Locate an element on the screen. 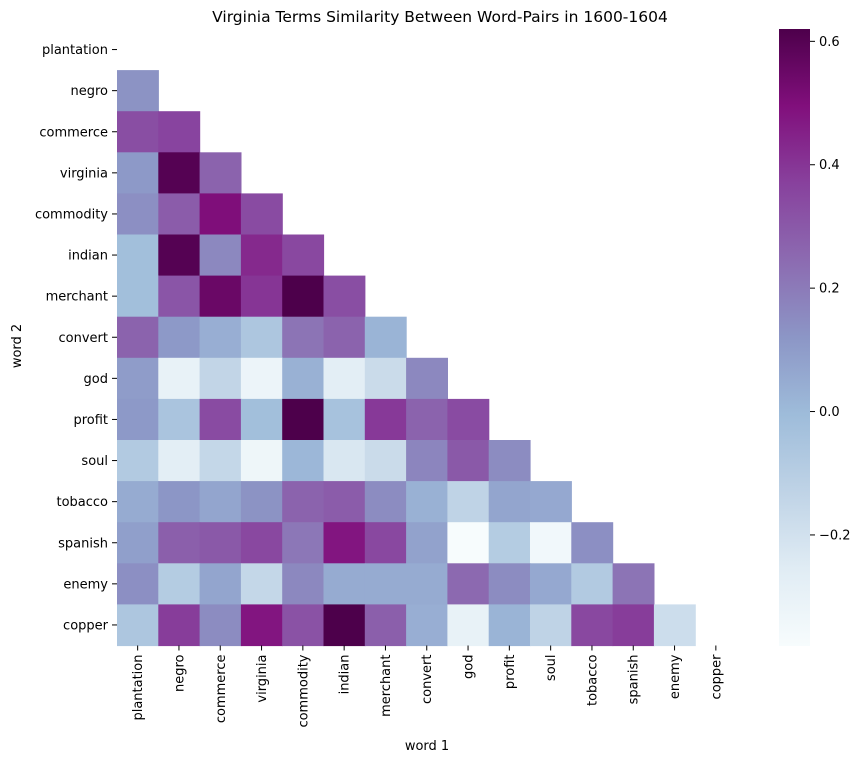 This screenshot has height=763, width=860. x-tick-label: virginia is located at coordinates (262, 679).